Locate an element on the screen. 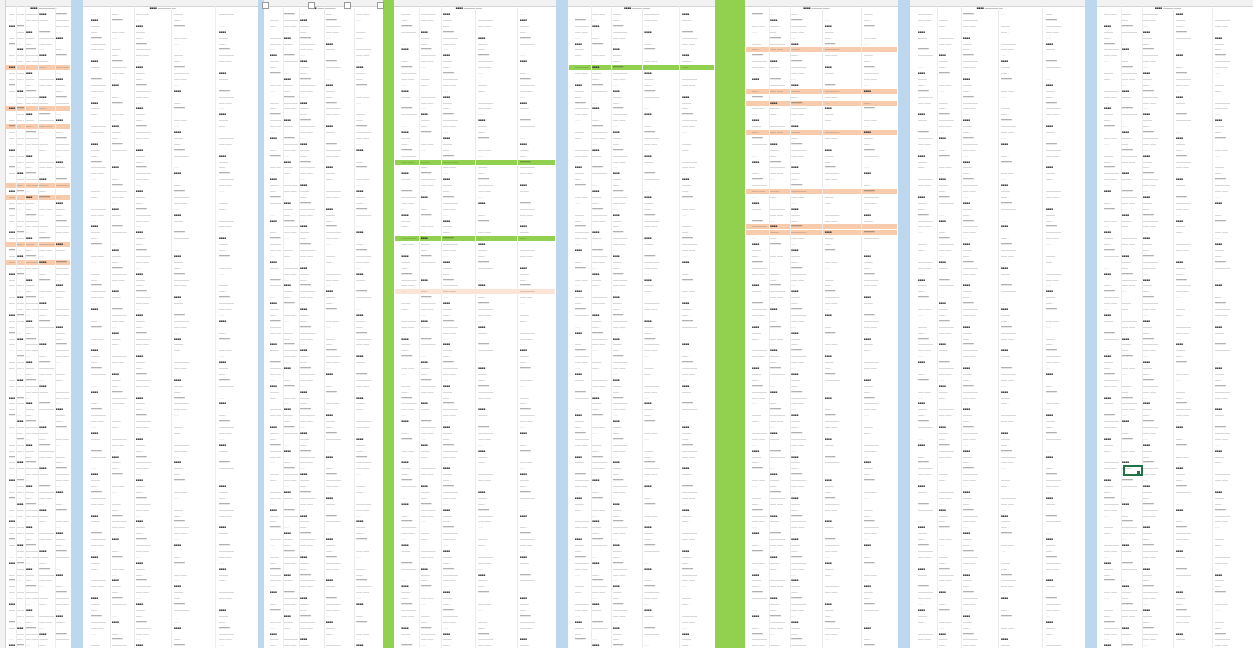 The width and height of the screenshot is (1253, 648). table-row: ———■■■■━━━━━━····· is located at coordinates (323, 309).